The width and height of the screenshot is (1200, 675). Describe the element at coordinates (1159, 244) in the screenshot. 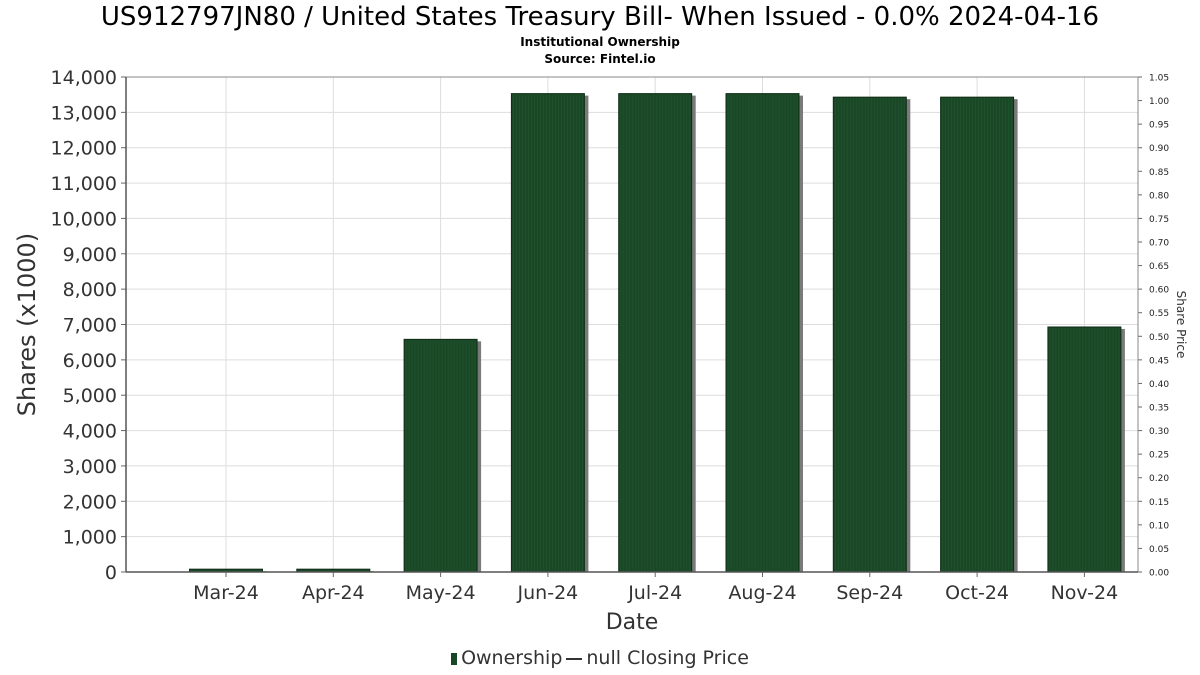

I see `y2-tick-label: 0.70` at that location.